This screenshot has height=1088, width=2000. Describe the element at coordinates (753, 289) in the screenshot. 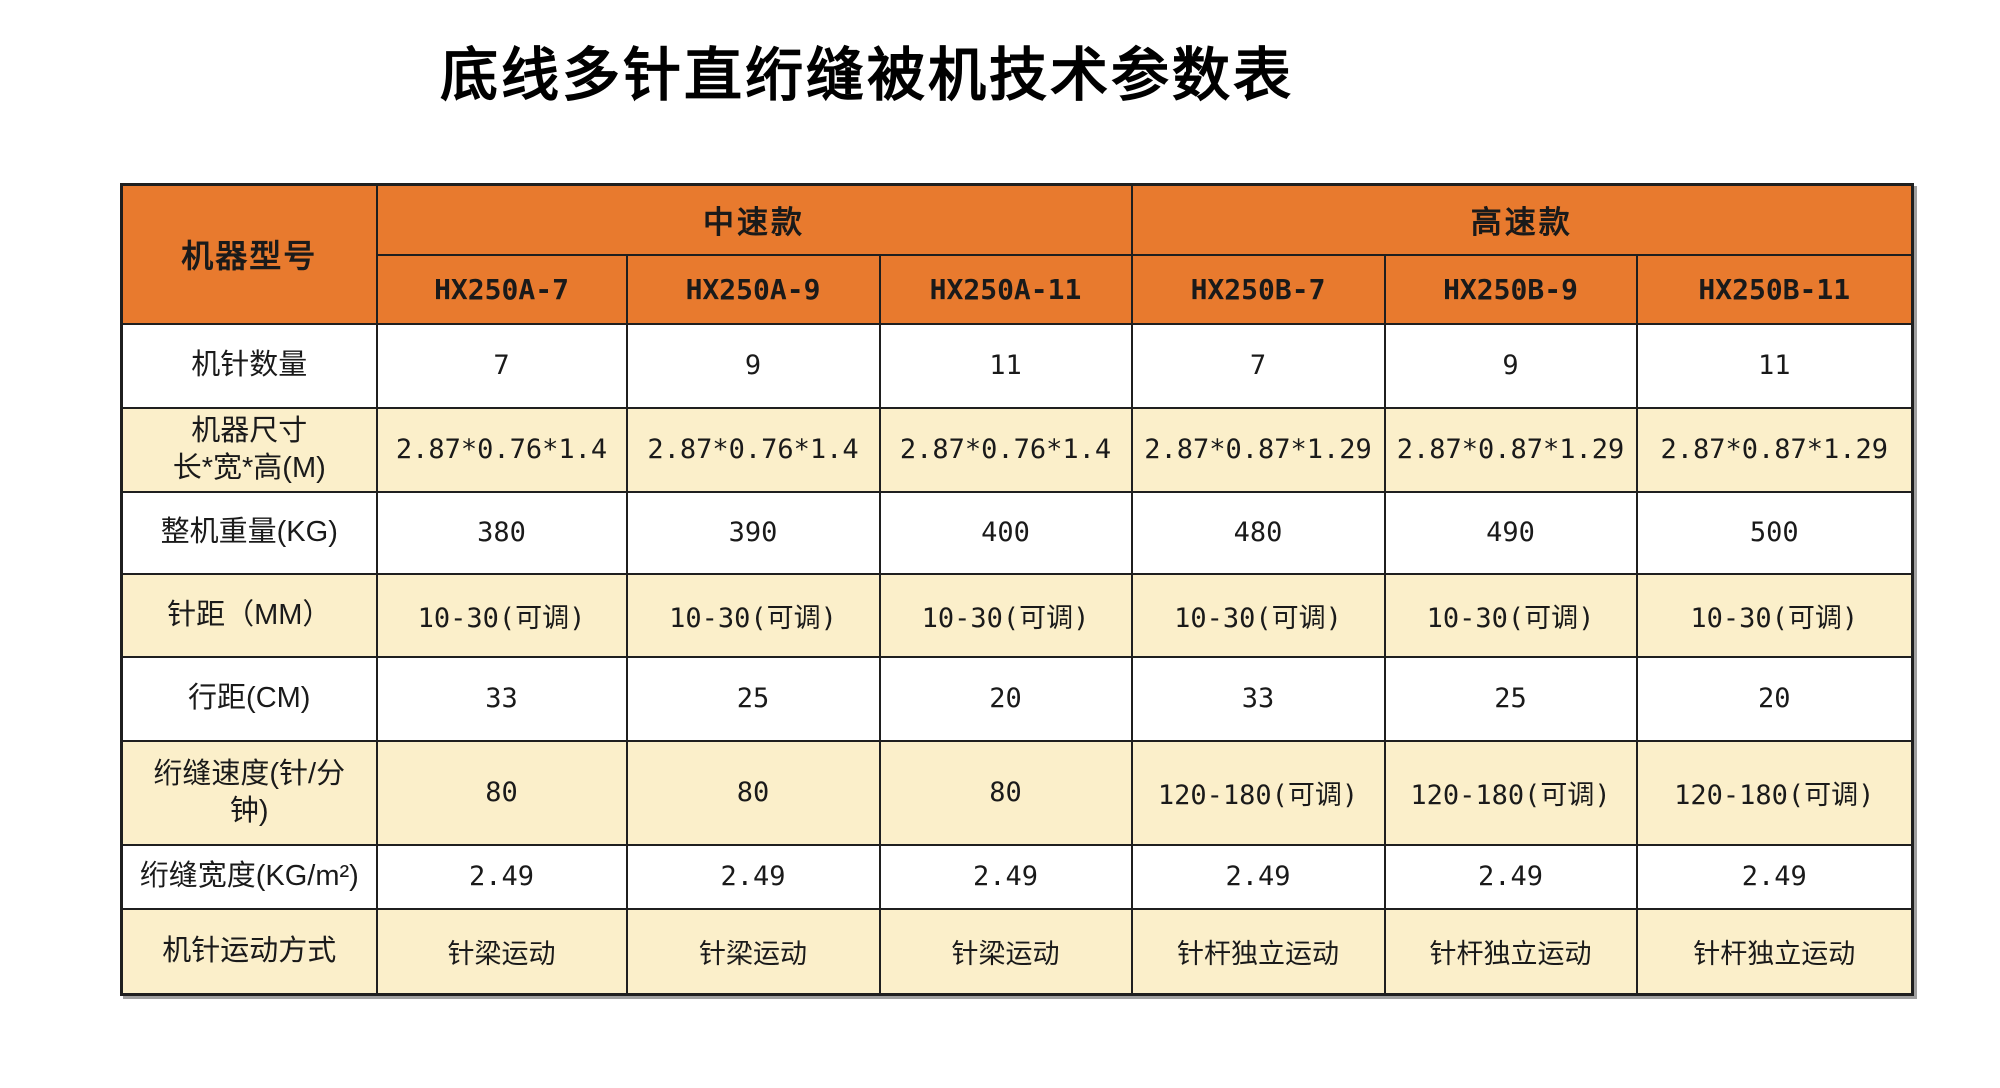

I see `model-header-hx250a-9: HX250A-9` at that location.